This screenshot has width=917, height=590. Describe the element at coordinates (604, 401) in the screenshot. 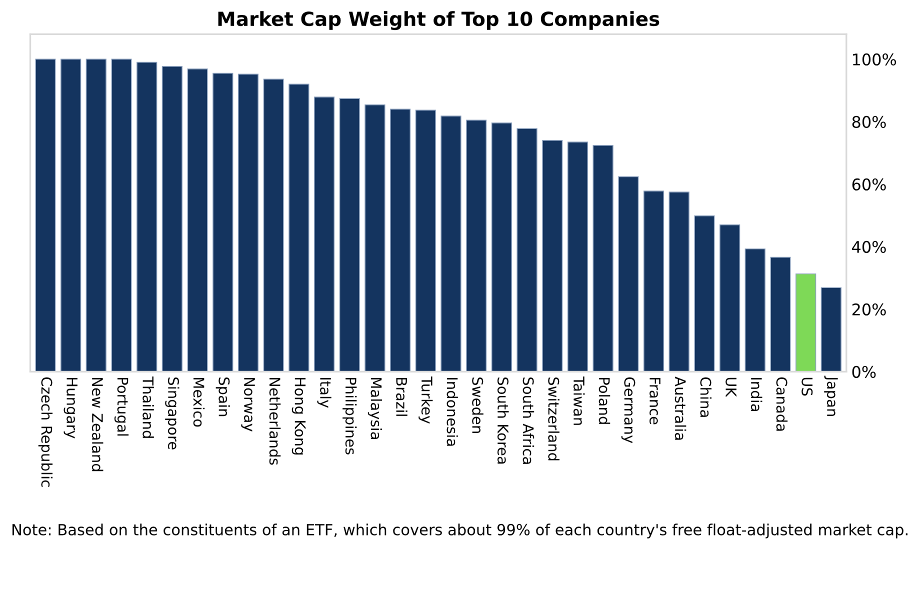

I see `x-tick-label: Poland` at that location.